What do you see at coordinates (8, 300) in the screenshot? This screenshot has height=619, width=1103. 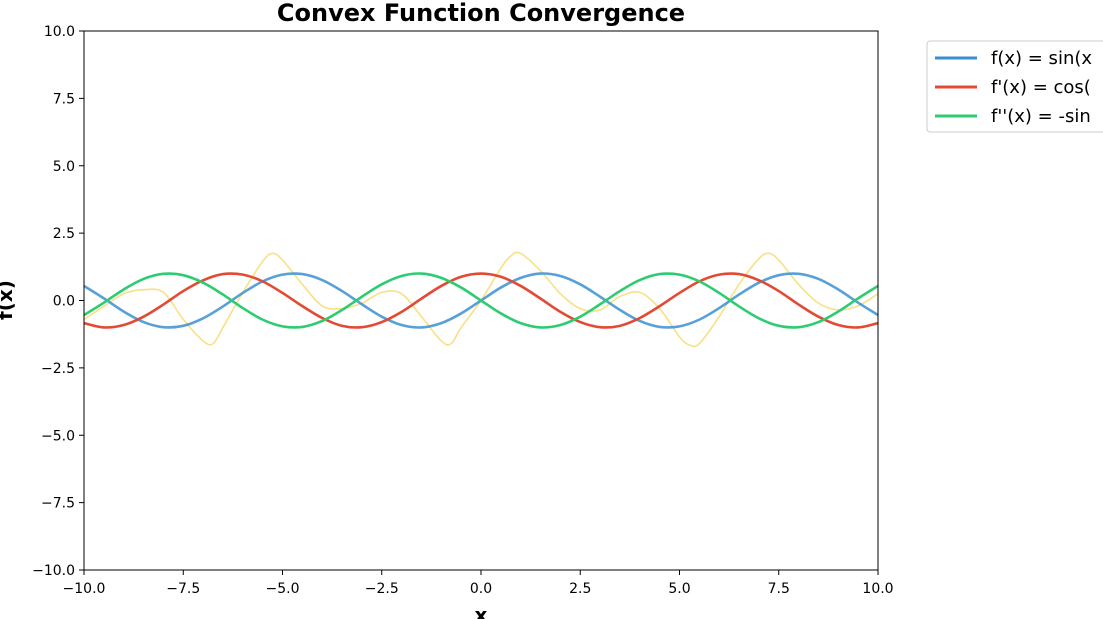 I see `y-axis-label: f(x)` at bounding box center [8, 300].